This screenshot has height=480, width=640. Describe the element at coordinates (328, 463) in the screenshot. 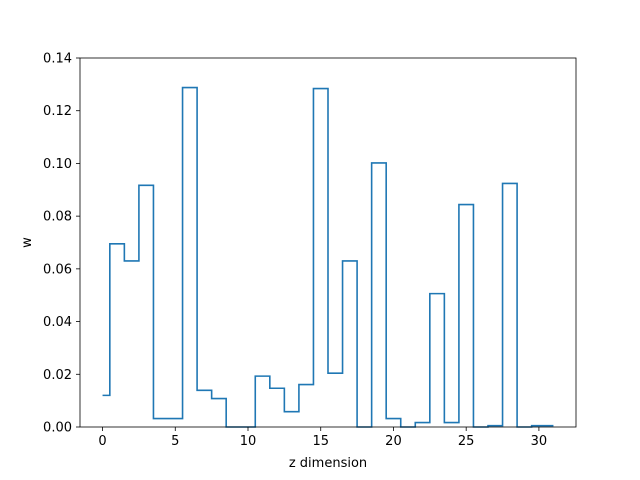

I see `x-axis-label: z dimension` at that location.